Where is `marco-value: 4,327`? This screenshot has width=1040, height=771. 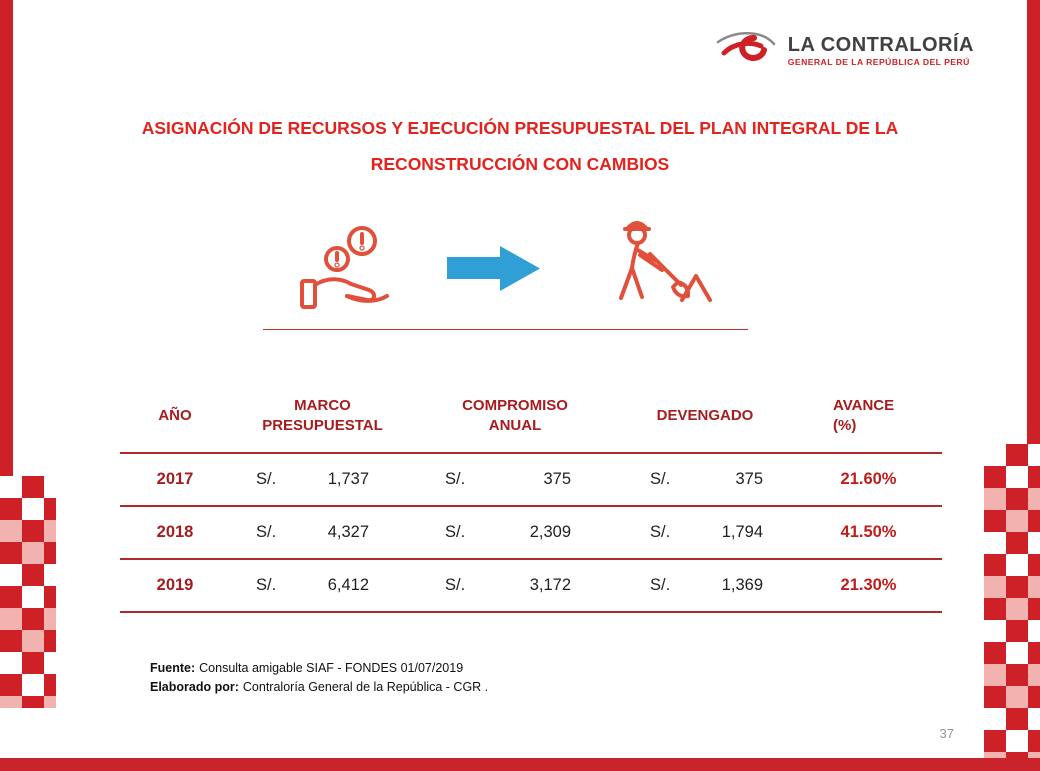
marco-value: 4,327 is located at coordinates (348, 532).